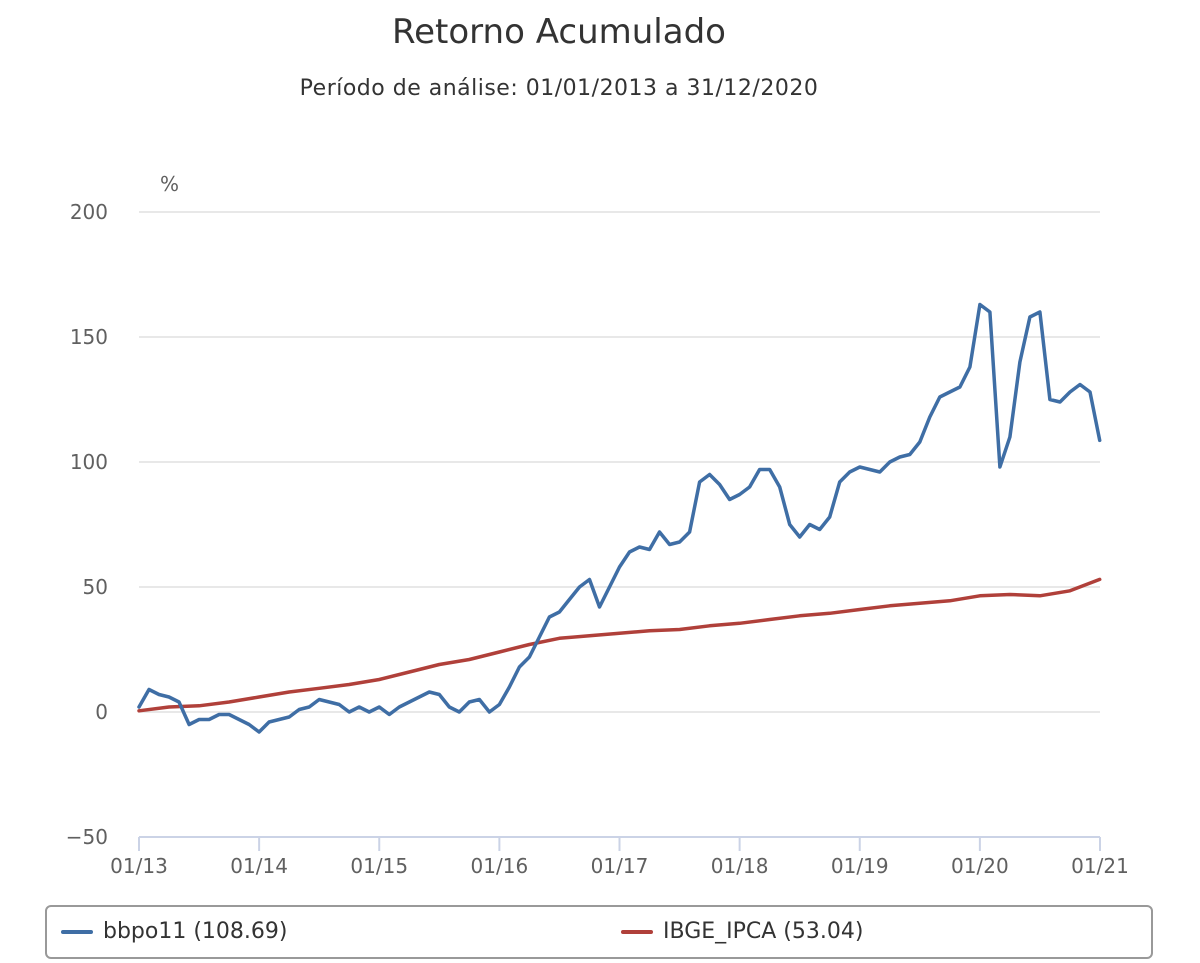  What do you see at coordinates (980, 866) in the screenshot?
I see `x-tick-label: 01/20` at bounding box center [980, 866].